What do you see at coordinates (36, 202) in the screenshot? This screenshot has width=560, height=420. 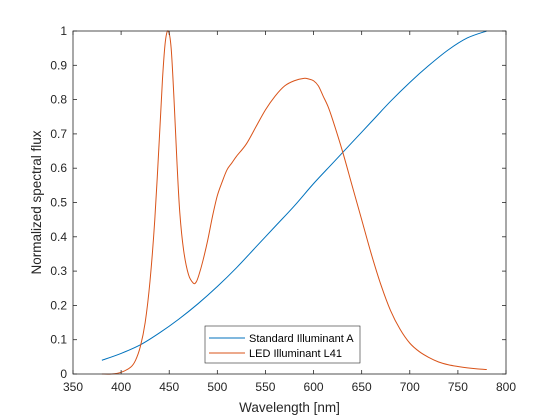 I see `y-axis-label: Normalized spectral flux` at bounding box center [36, 202].